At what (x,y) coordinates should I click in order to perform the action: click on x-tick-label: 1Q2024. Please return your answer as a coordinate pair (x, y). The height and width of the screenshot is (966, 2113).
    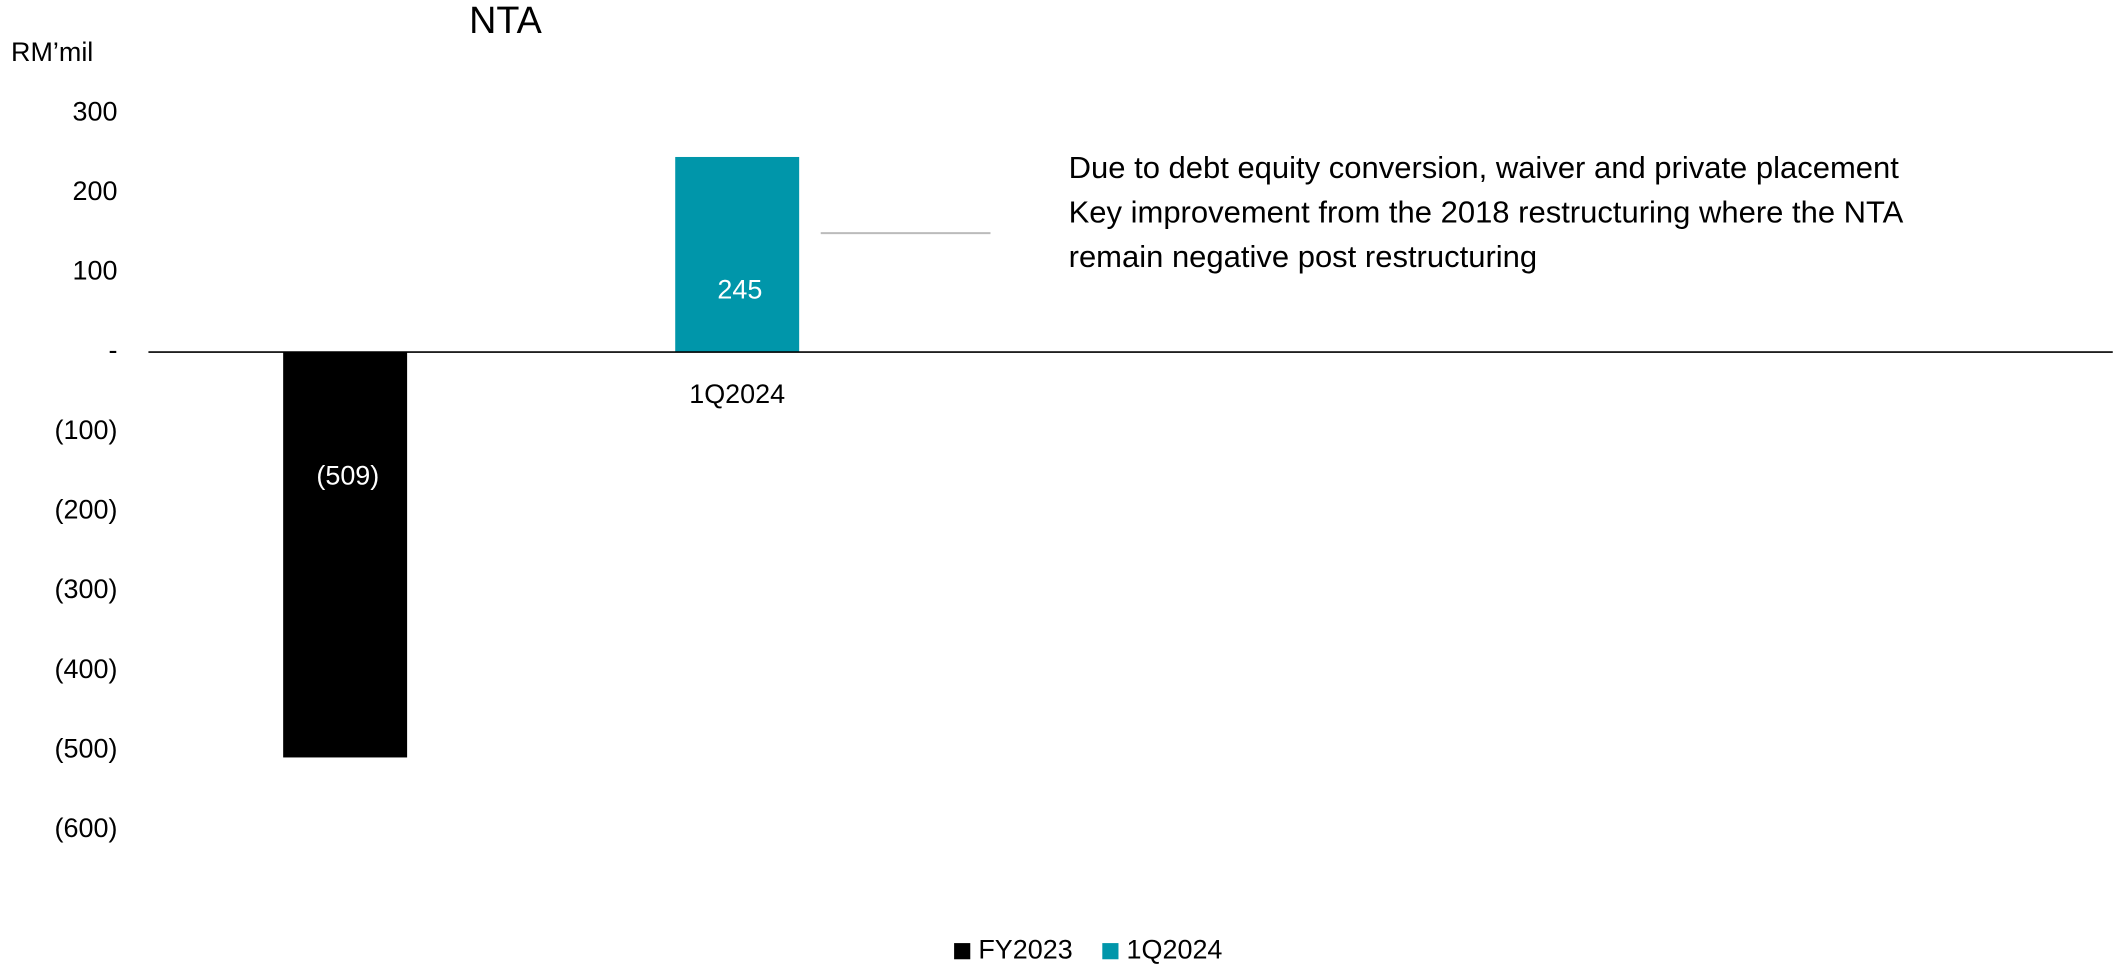
    Looking at the image, I should click on (737, 394).